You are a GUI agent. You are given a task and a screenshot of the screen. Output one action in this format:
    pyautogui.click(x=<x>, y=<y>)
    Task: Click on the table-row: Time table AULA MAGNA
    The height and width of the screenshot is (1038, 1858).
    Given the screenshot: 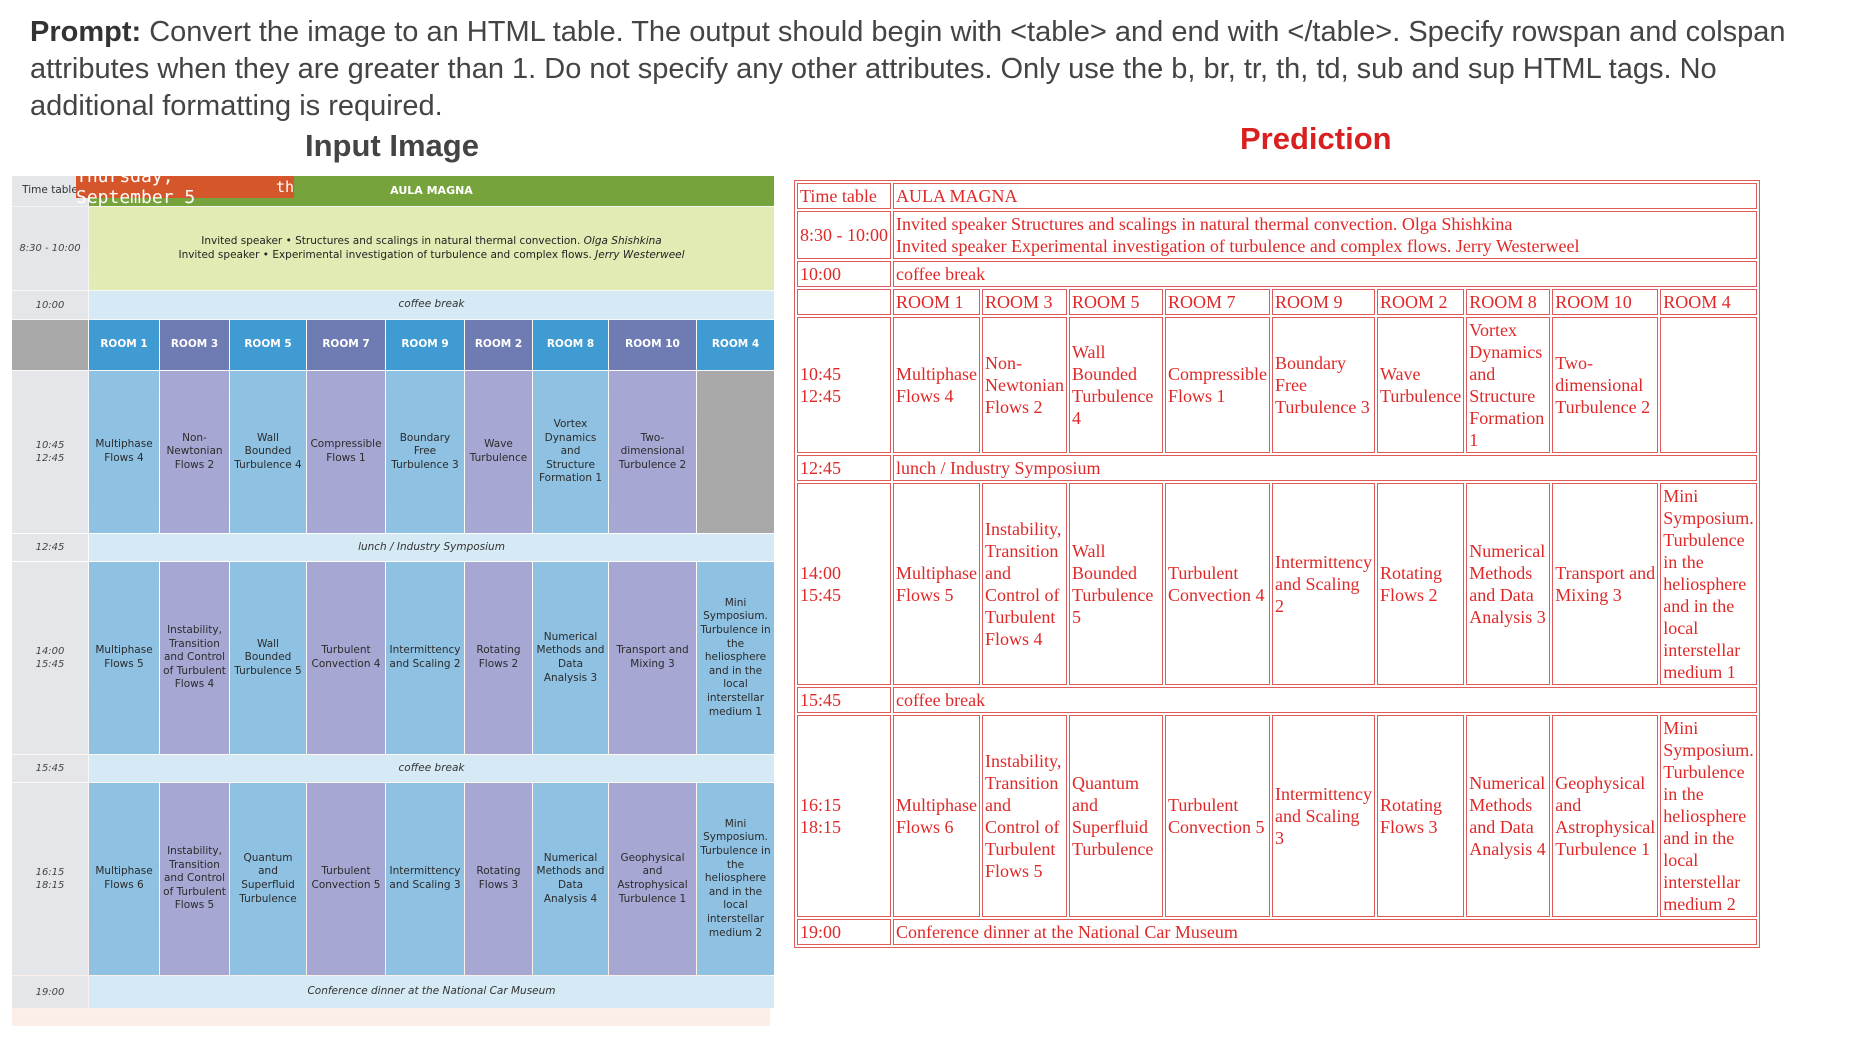 What is the action you would take?
    pyautogui.click(x=1277, y=196)
    